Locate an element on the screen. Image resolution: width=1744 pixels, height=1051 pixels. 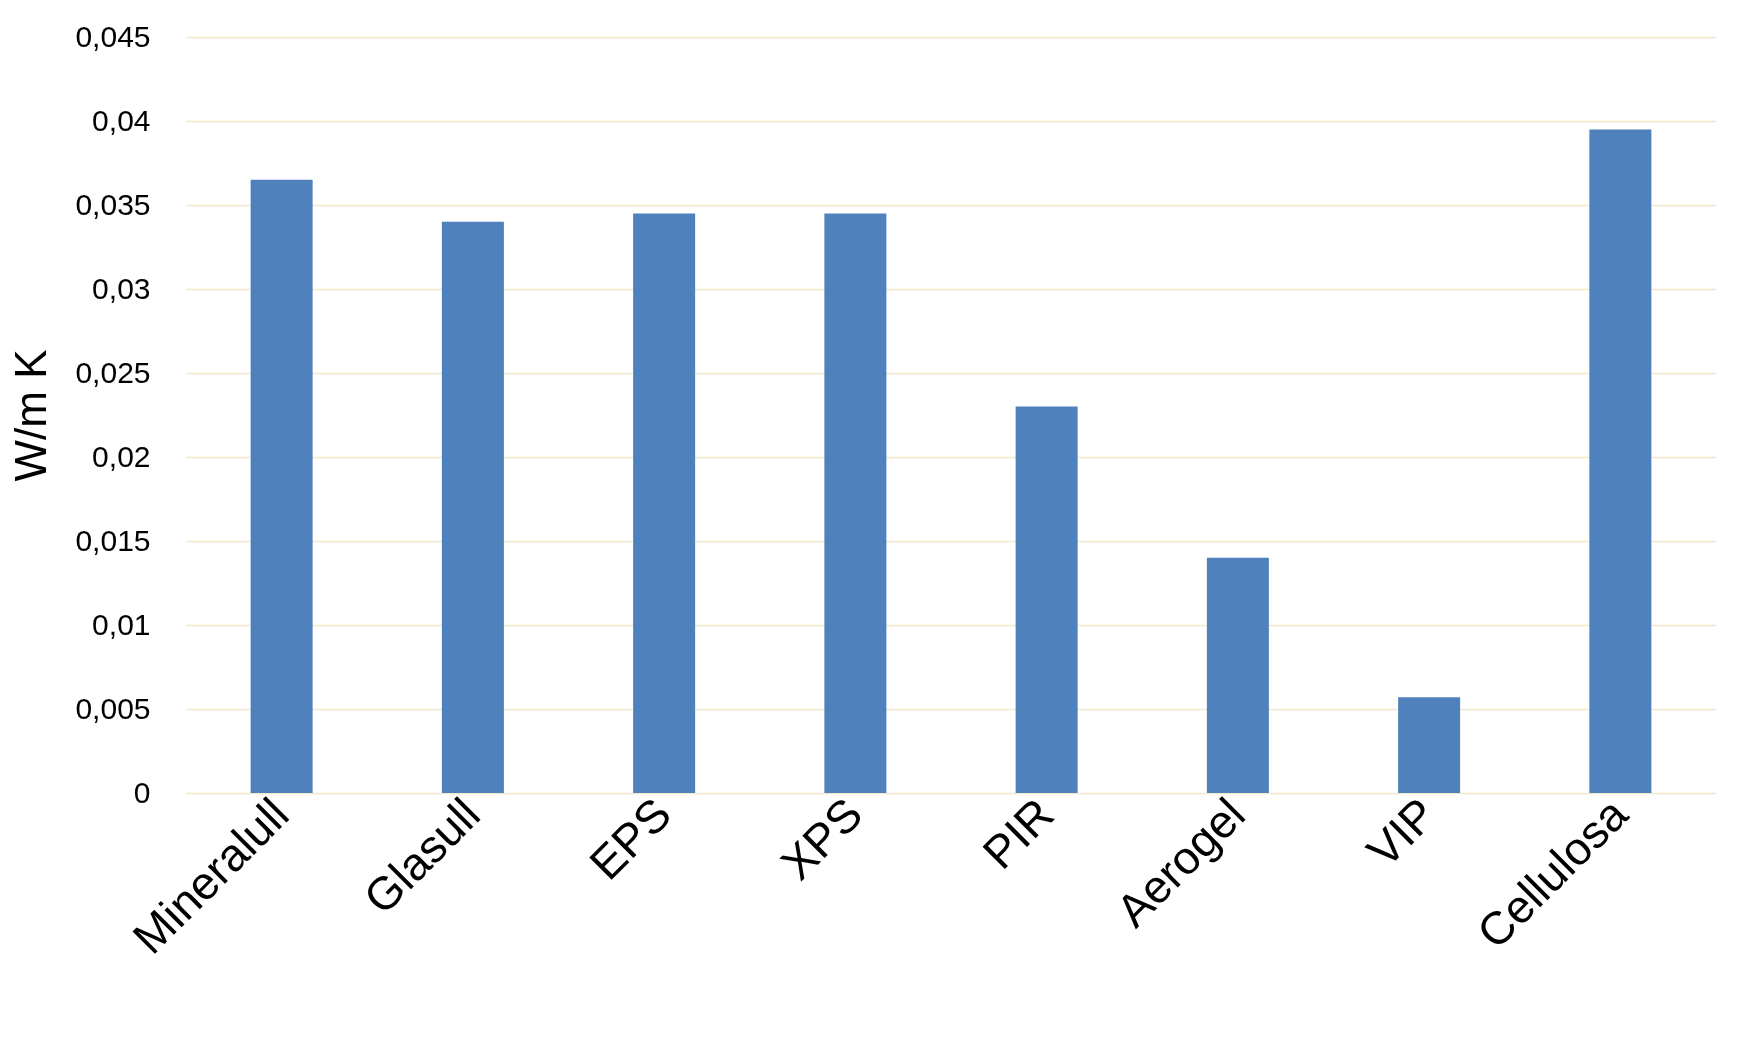
y-tick-label: 0,045 is located at coordinates (113, 36).